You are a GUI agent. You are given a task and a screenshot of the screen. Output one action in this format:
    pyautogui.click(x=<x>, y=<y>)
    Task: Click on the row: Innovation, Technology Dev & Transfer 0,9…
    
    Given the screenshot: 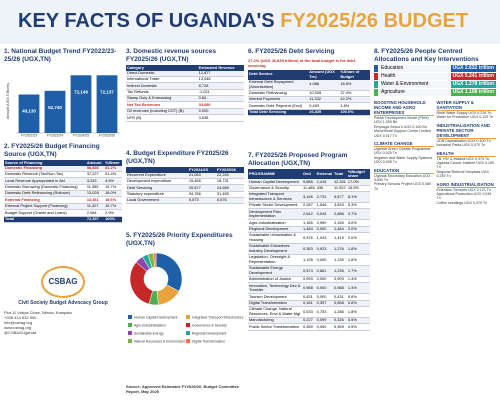 What is the action you would take?
    pyautogui.click(x=309, y=288)
    